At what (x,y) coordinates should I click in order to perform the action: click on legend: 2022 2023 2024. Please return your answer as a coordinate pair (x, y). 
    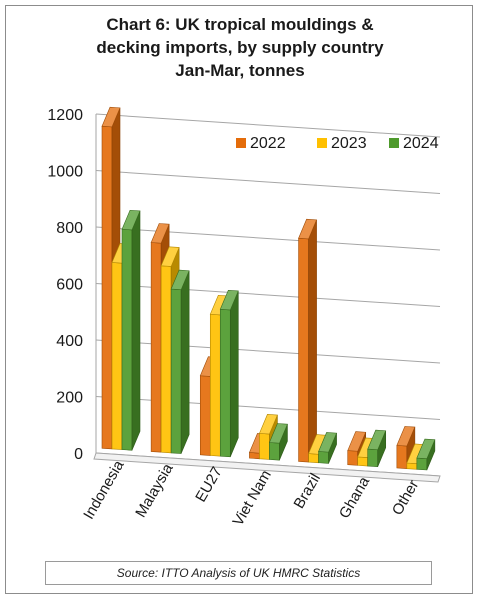
    Looking at the image, I should click on (337, 143).